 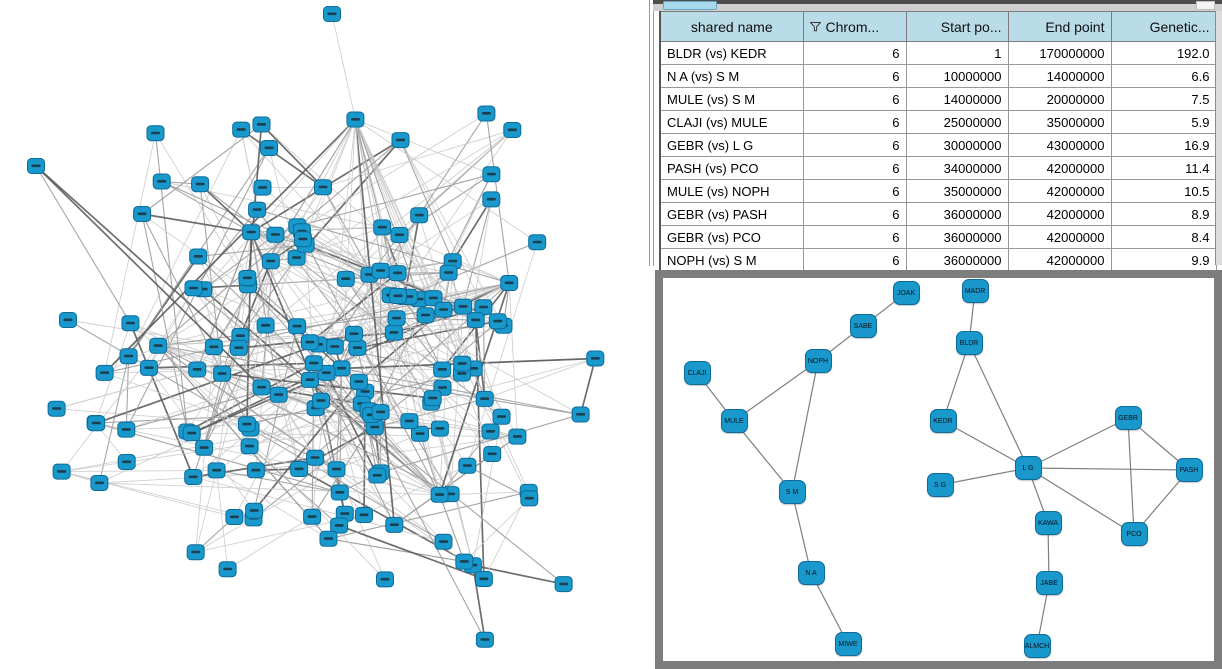 I want to click on table-row: CLAJI (vs) MULE 6 25000000 35000000 5.9, so click(x=938, y=122).